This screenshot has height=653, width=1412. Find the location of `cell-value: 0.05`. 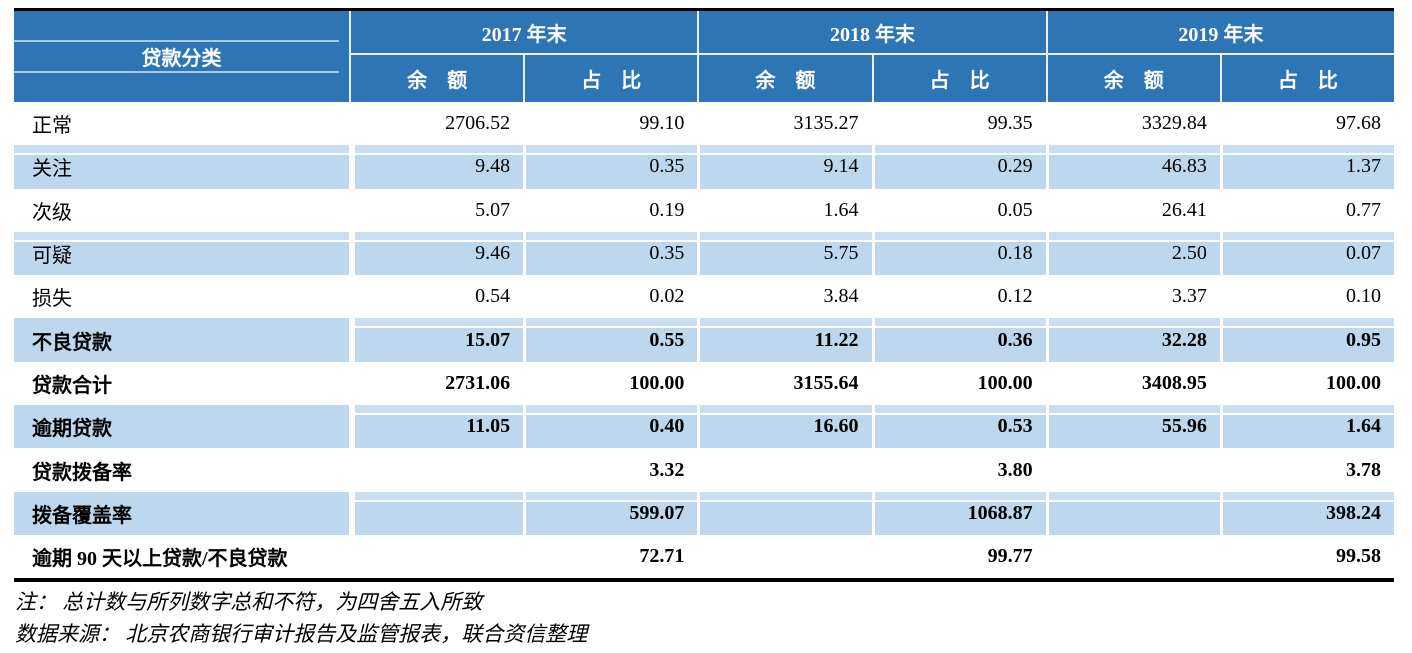

cell-value: 0.05 is located at coordinates (958, 210).